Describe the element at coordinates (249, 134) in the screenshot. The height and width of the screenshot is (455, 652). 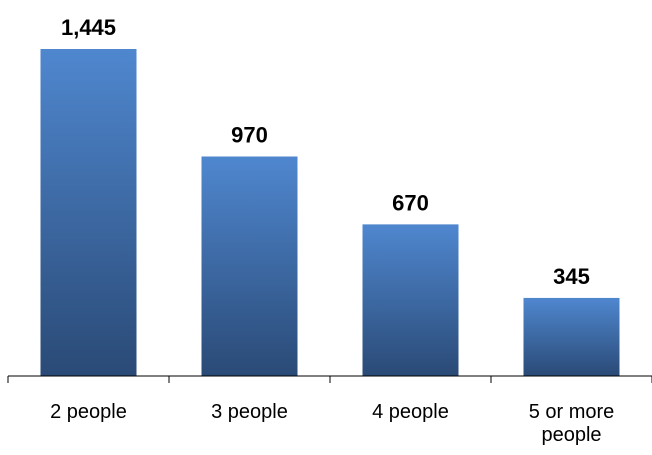
I see `data-label-2: 970` at that location.